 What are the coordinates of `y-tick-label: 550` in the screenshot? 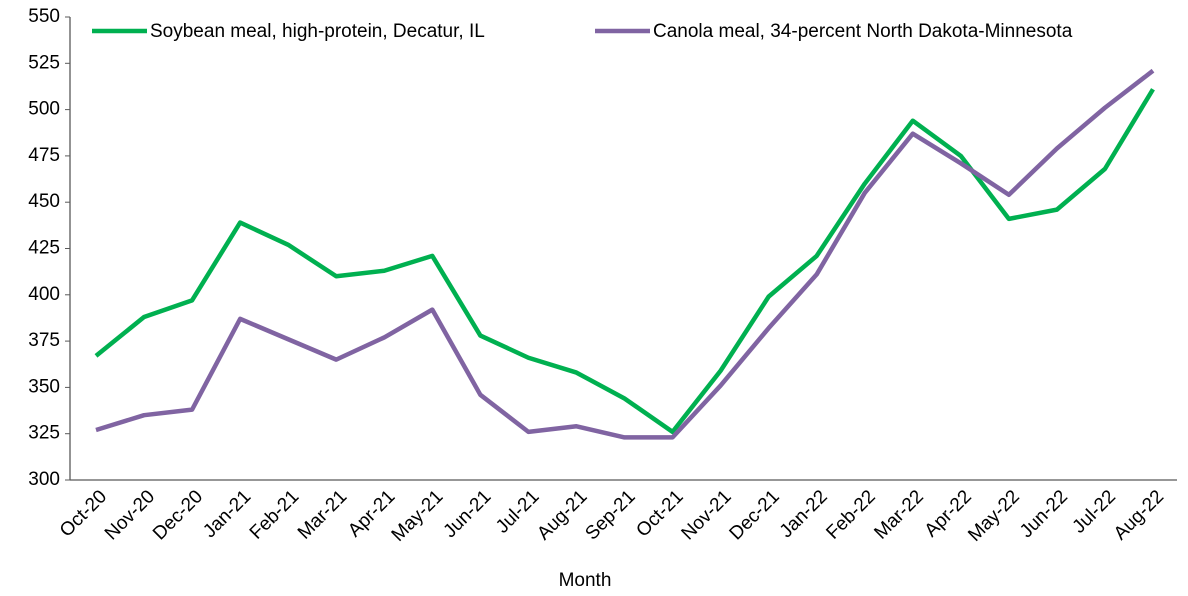 It's located at (44, 16).